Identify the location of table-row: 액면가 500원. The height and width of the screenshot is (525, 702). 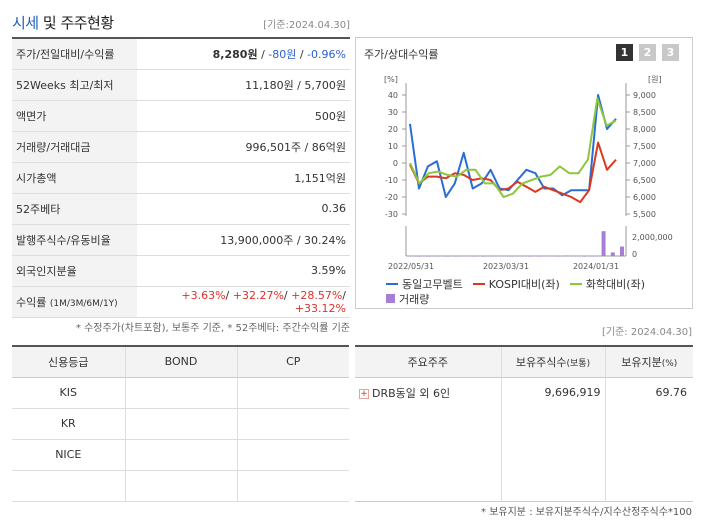
(181, 116).